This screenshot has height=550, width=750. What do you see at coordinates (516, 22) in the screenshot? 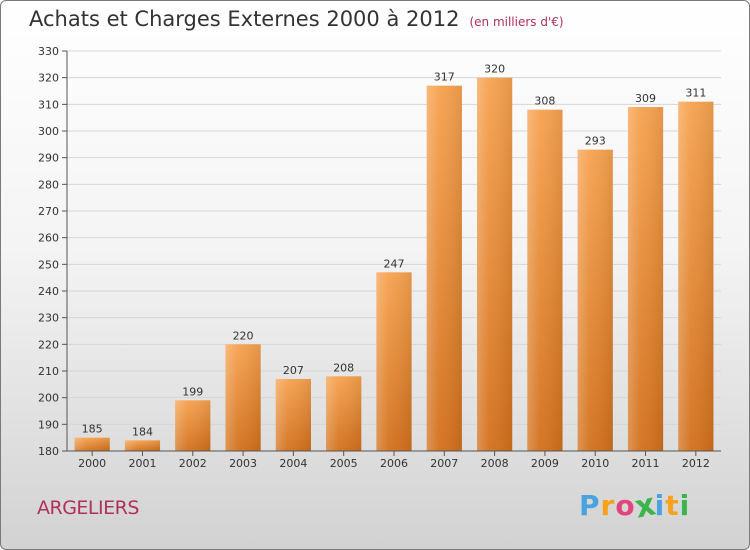
I see `chart-unit: (en milliers d'€)` at bounding box center [516, 22].